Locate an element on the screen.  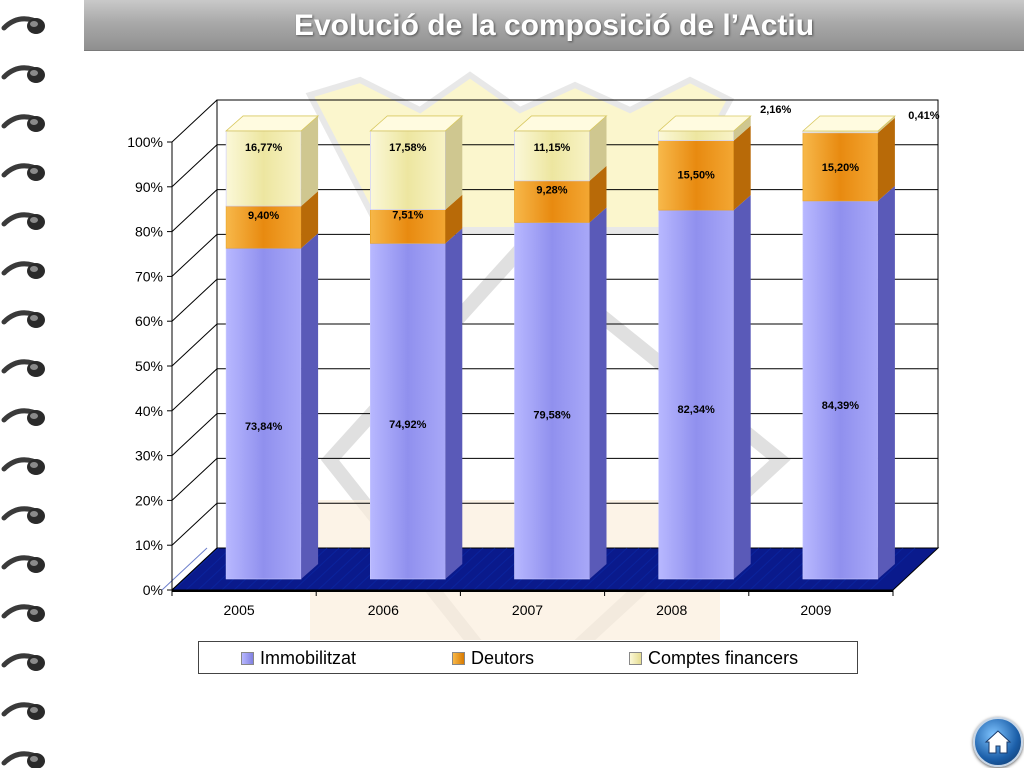
home-button is located at coordinates (998, 742).